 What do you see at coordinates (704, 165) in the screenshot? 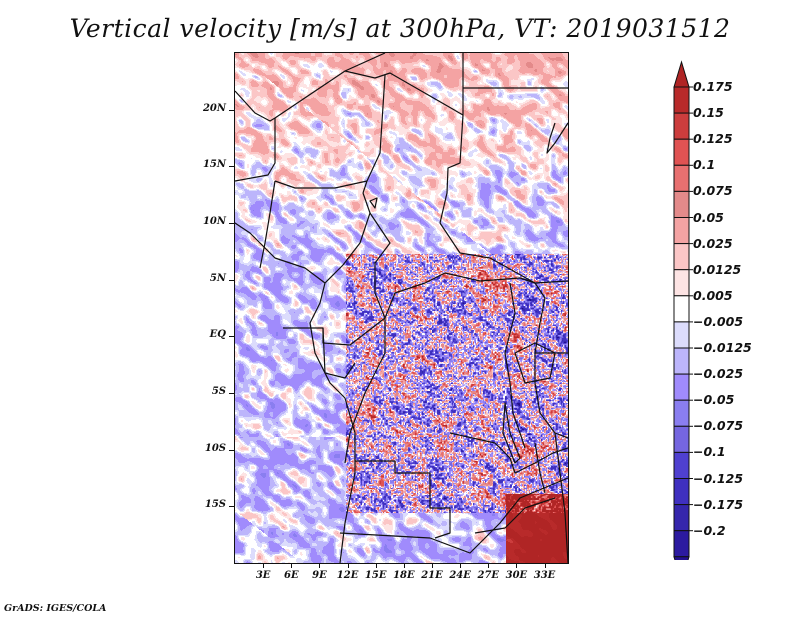
I see `colorbar-label: 0.1` at bounding box center [704, 165].